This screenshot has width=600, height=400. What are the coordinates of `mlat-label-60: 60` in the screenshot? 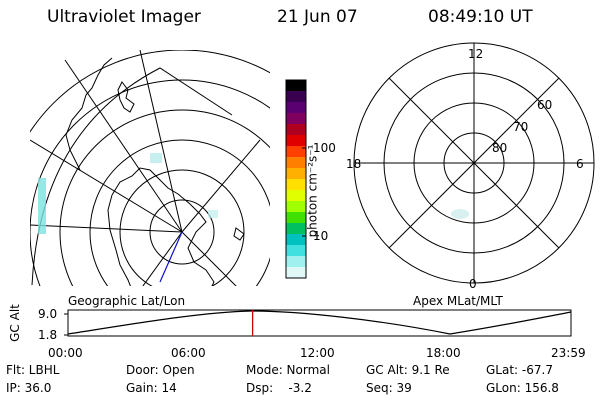 It's located at (545, 105).